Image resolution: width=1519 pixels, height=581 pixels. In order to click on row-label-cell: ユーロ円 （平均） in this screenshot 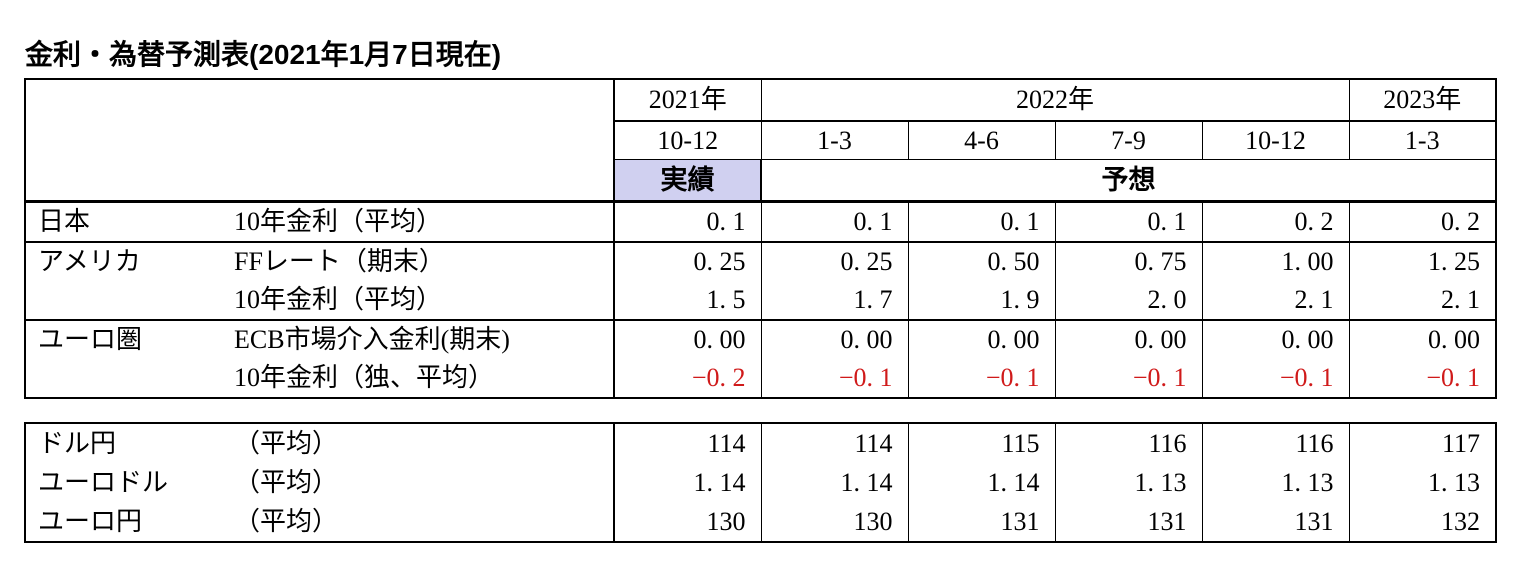, I will do `click(320, 522)`.